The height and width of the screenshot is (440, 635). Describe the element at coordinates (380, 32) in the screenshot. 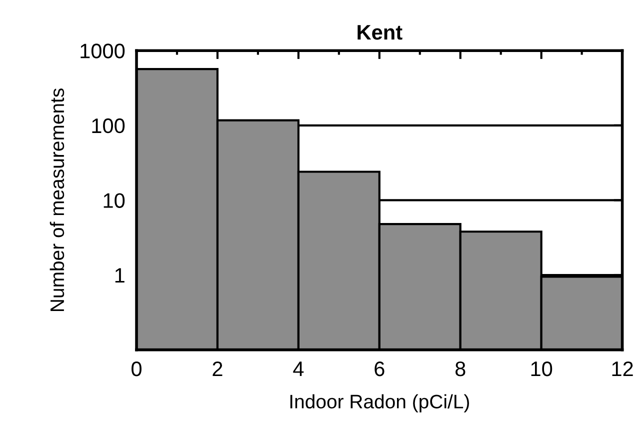

I see `chart-title: Kent` at that location.